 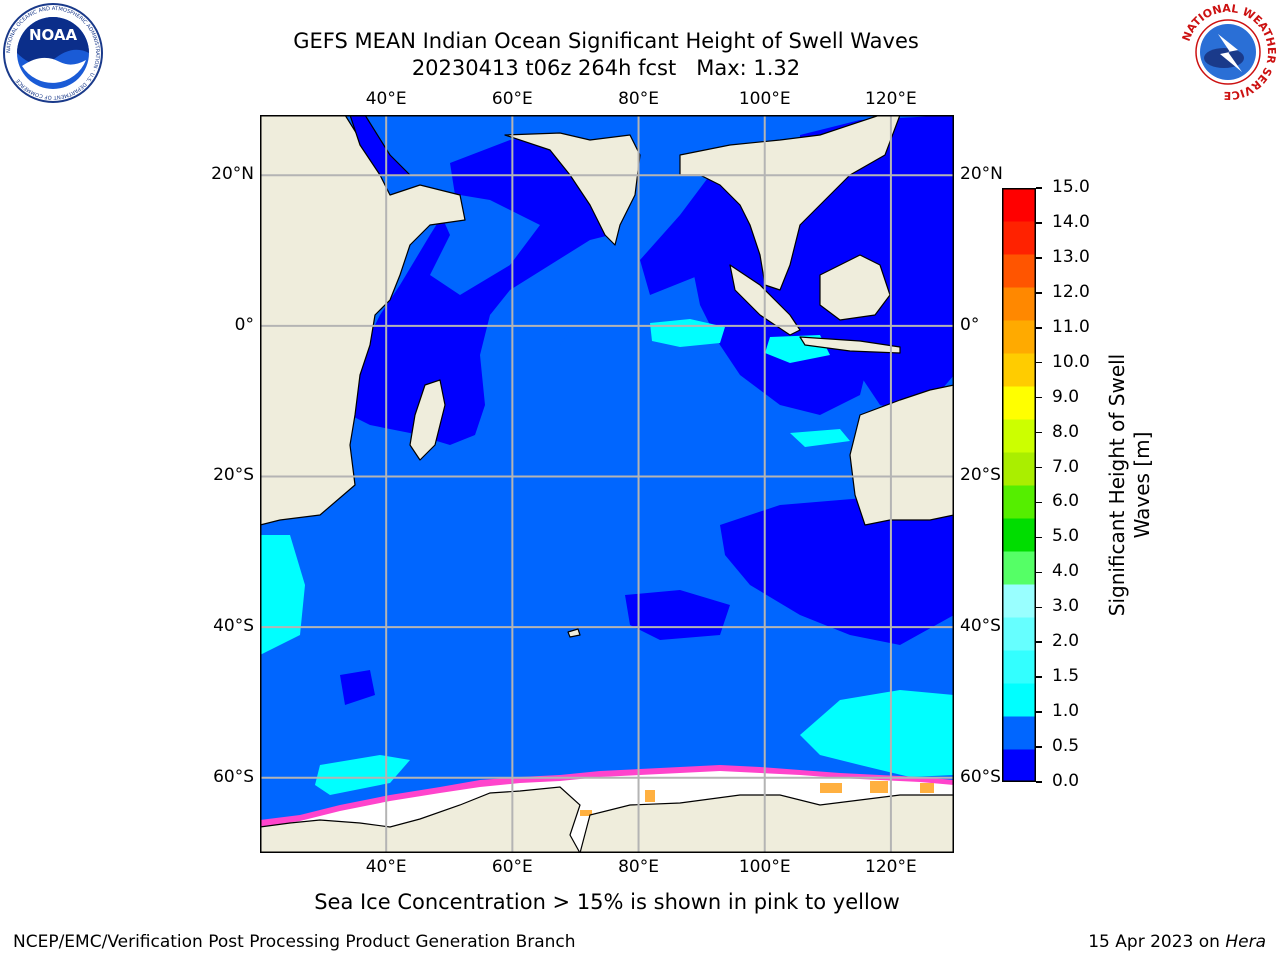 I want to click on lat-tick-label-right: 0°, so click(x=970, y=324).